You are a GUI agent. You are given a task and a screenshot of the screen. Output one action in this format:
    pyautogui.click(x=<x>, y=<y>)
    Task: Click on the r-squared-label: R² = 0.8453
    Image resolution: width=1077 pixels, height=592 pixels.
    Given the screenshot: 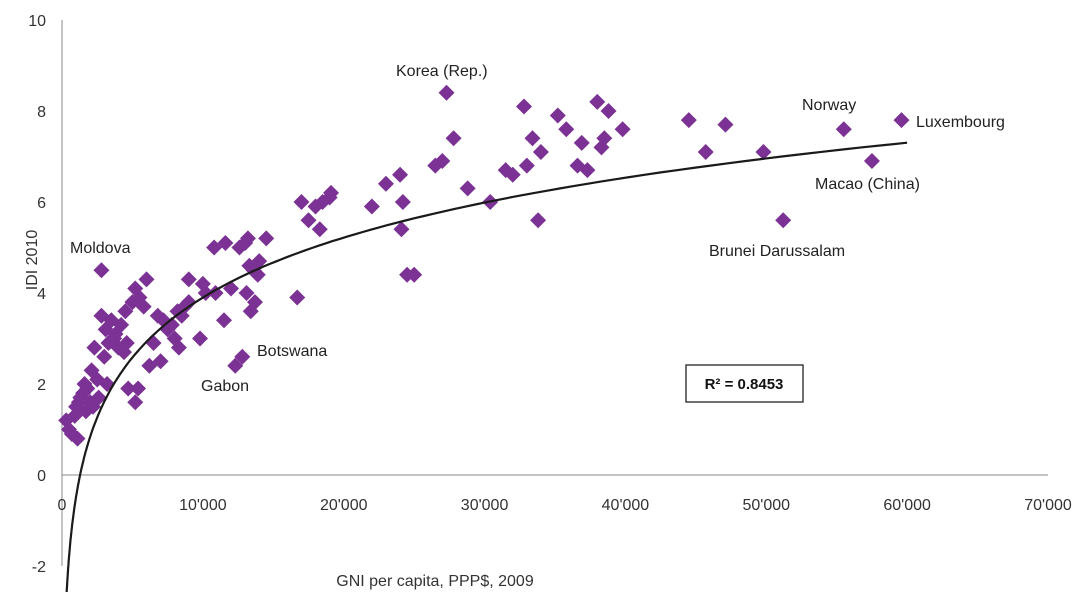 What is the action you would take?
    pyautogui.click(x=744, y=384)
    